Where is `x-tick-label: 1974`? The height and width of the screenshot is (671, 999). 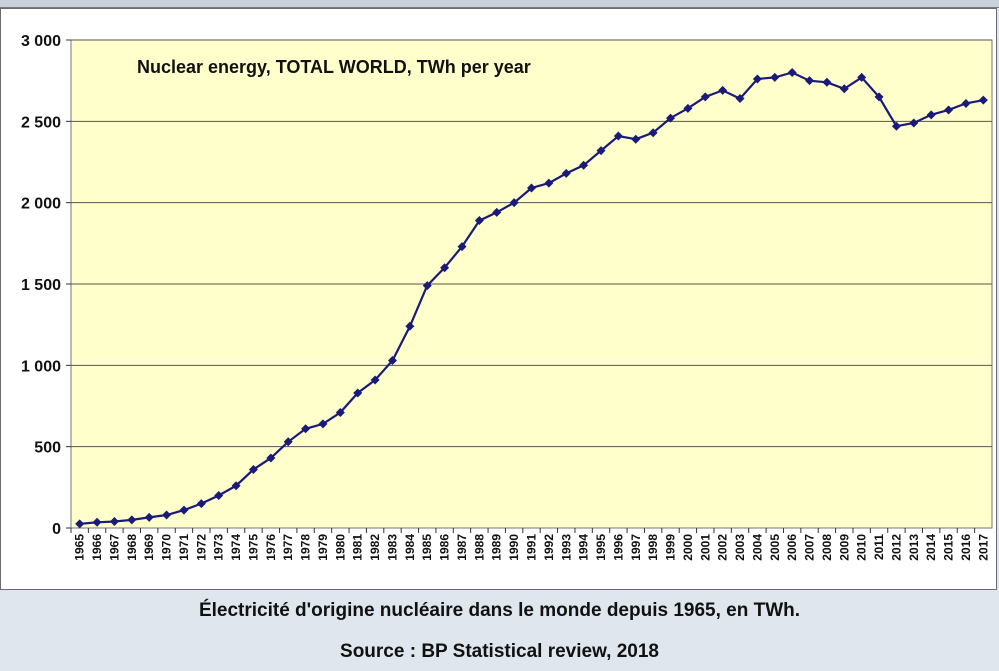 x-tick-label: 1974 is located at coordinates (236, 547).